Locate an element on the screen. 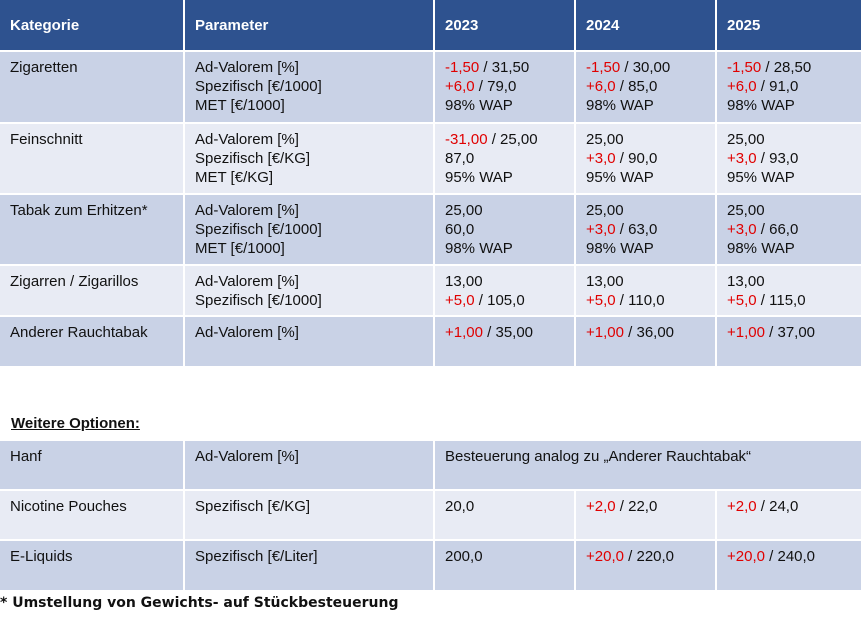  year-cell: -31,00 / 25,00 87,0 95% WAP is located at coordinates (505, 159).